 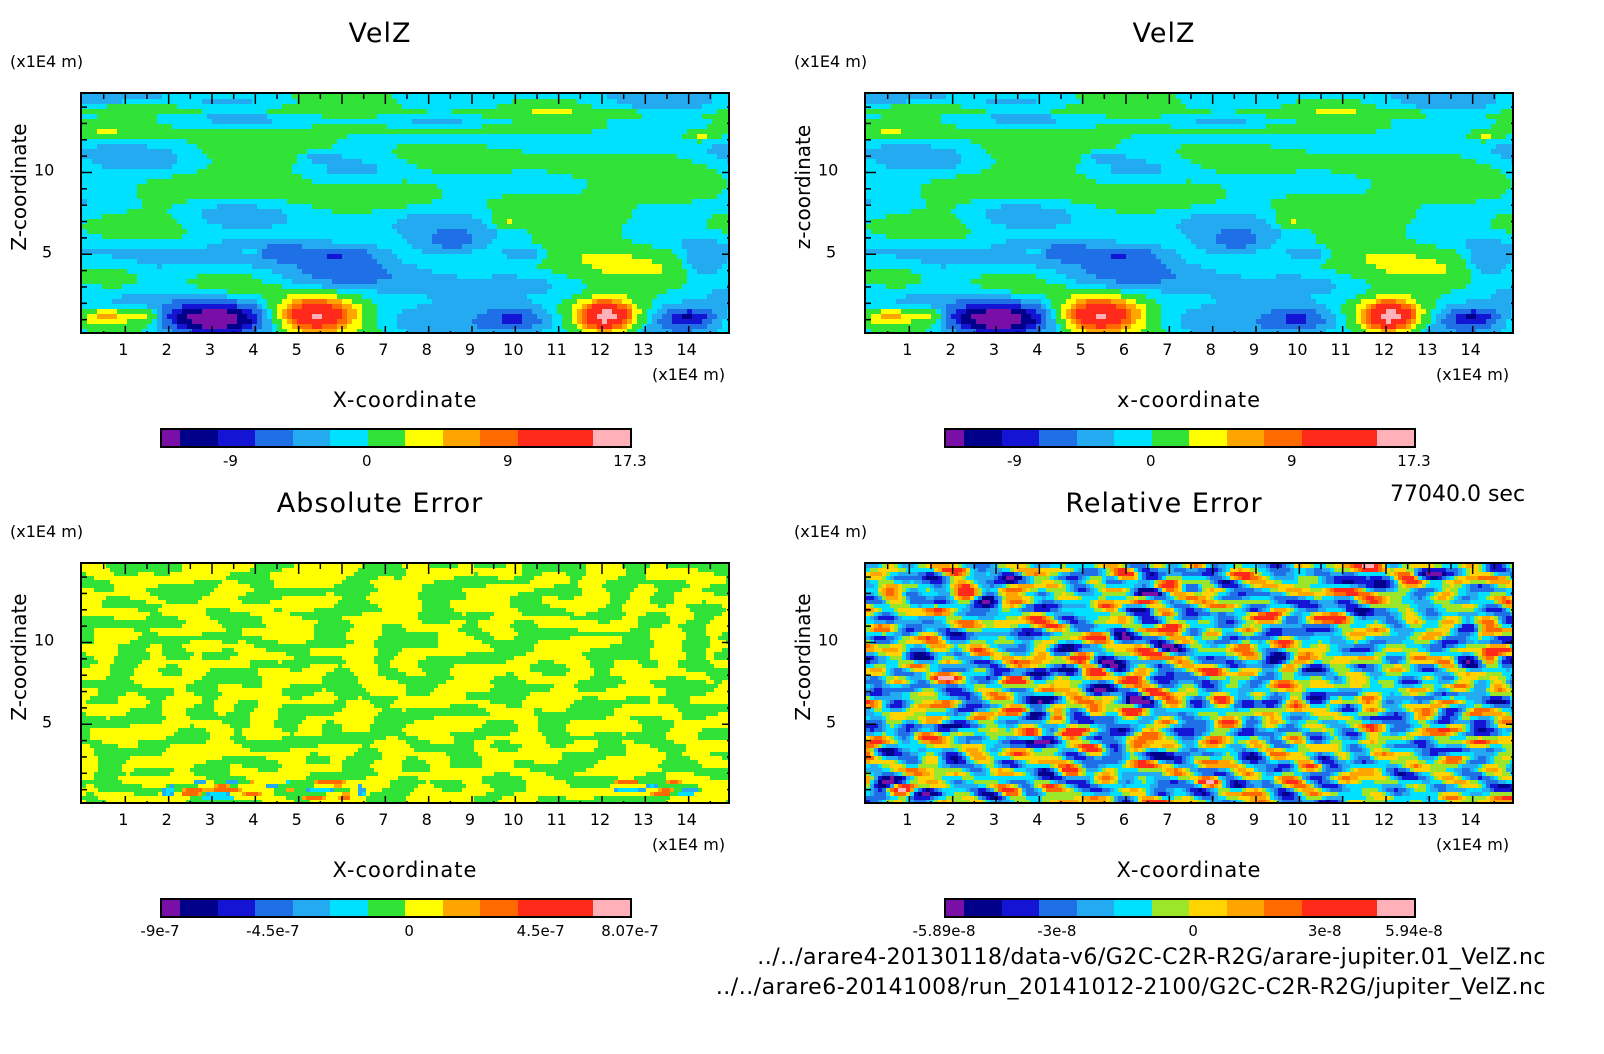 What do you see at coordinates (907, 349) in the screenshot?
I see `x-tick-label: 1` at bounding box center [907, 349].